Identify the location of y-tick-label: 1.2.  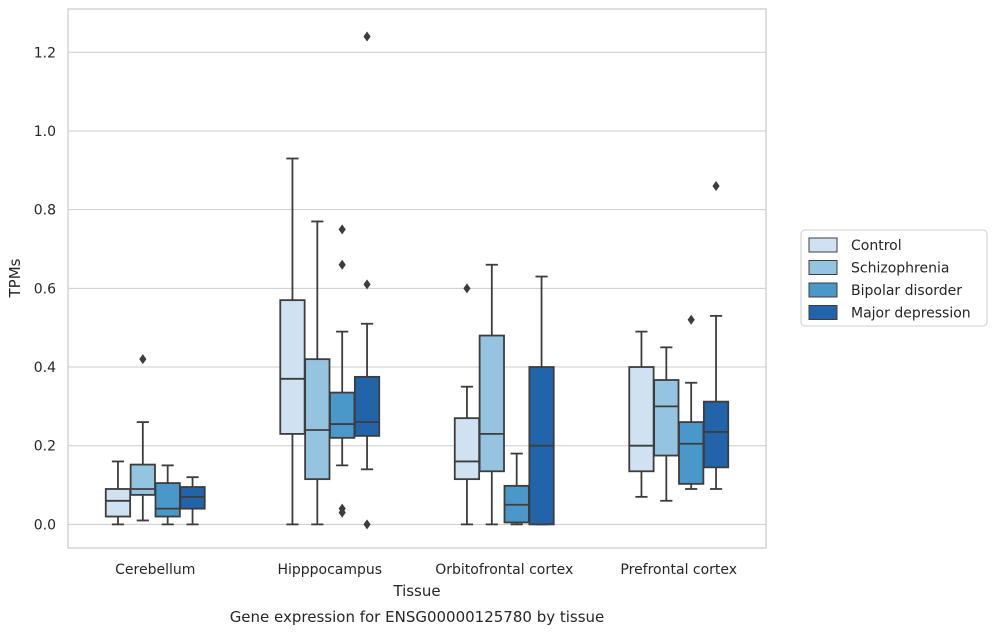
(45, 53).